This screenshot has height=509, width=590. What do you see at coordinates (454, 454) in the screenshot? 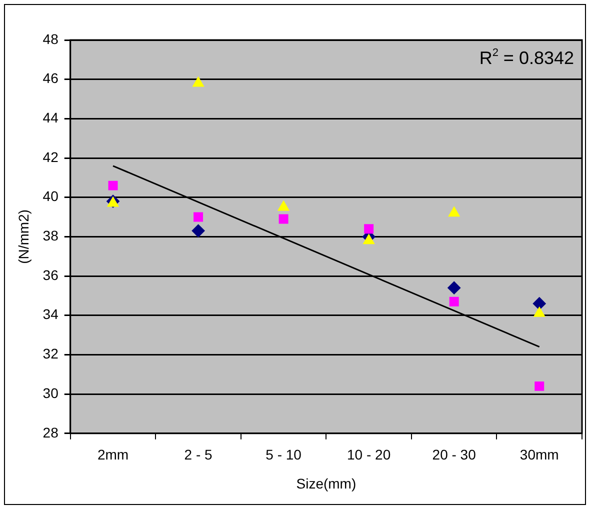
I see `x-tick-label: 20 - 30` at bounding box center [454, 454].